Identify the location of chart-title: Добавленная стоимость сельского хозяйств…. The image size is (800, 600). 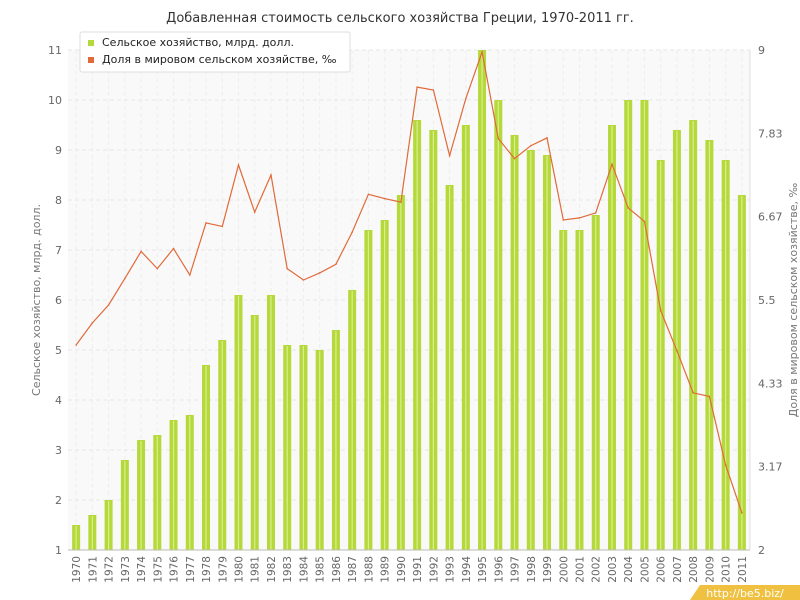
(400, 18).